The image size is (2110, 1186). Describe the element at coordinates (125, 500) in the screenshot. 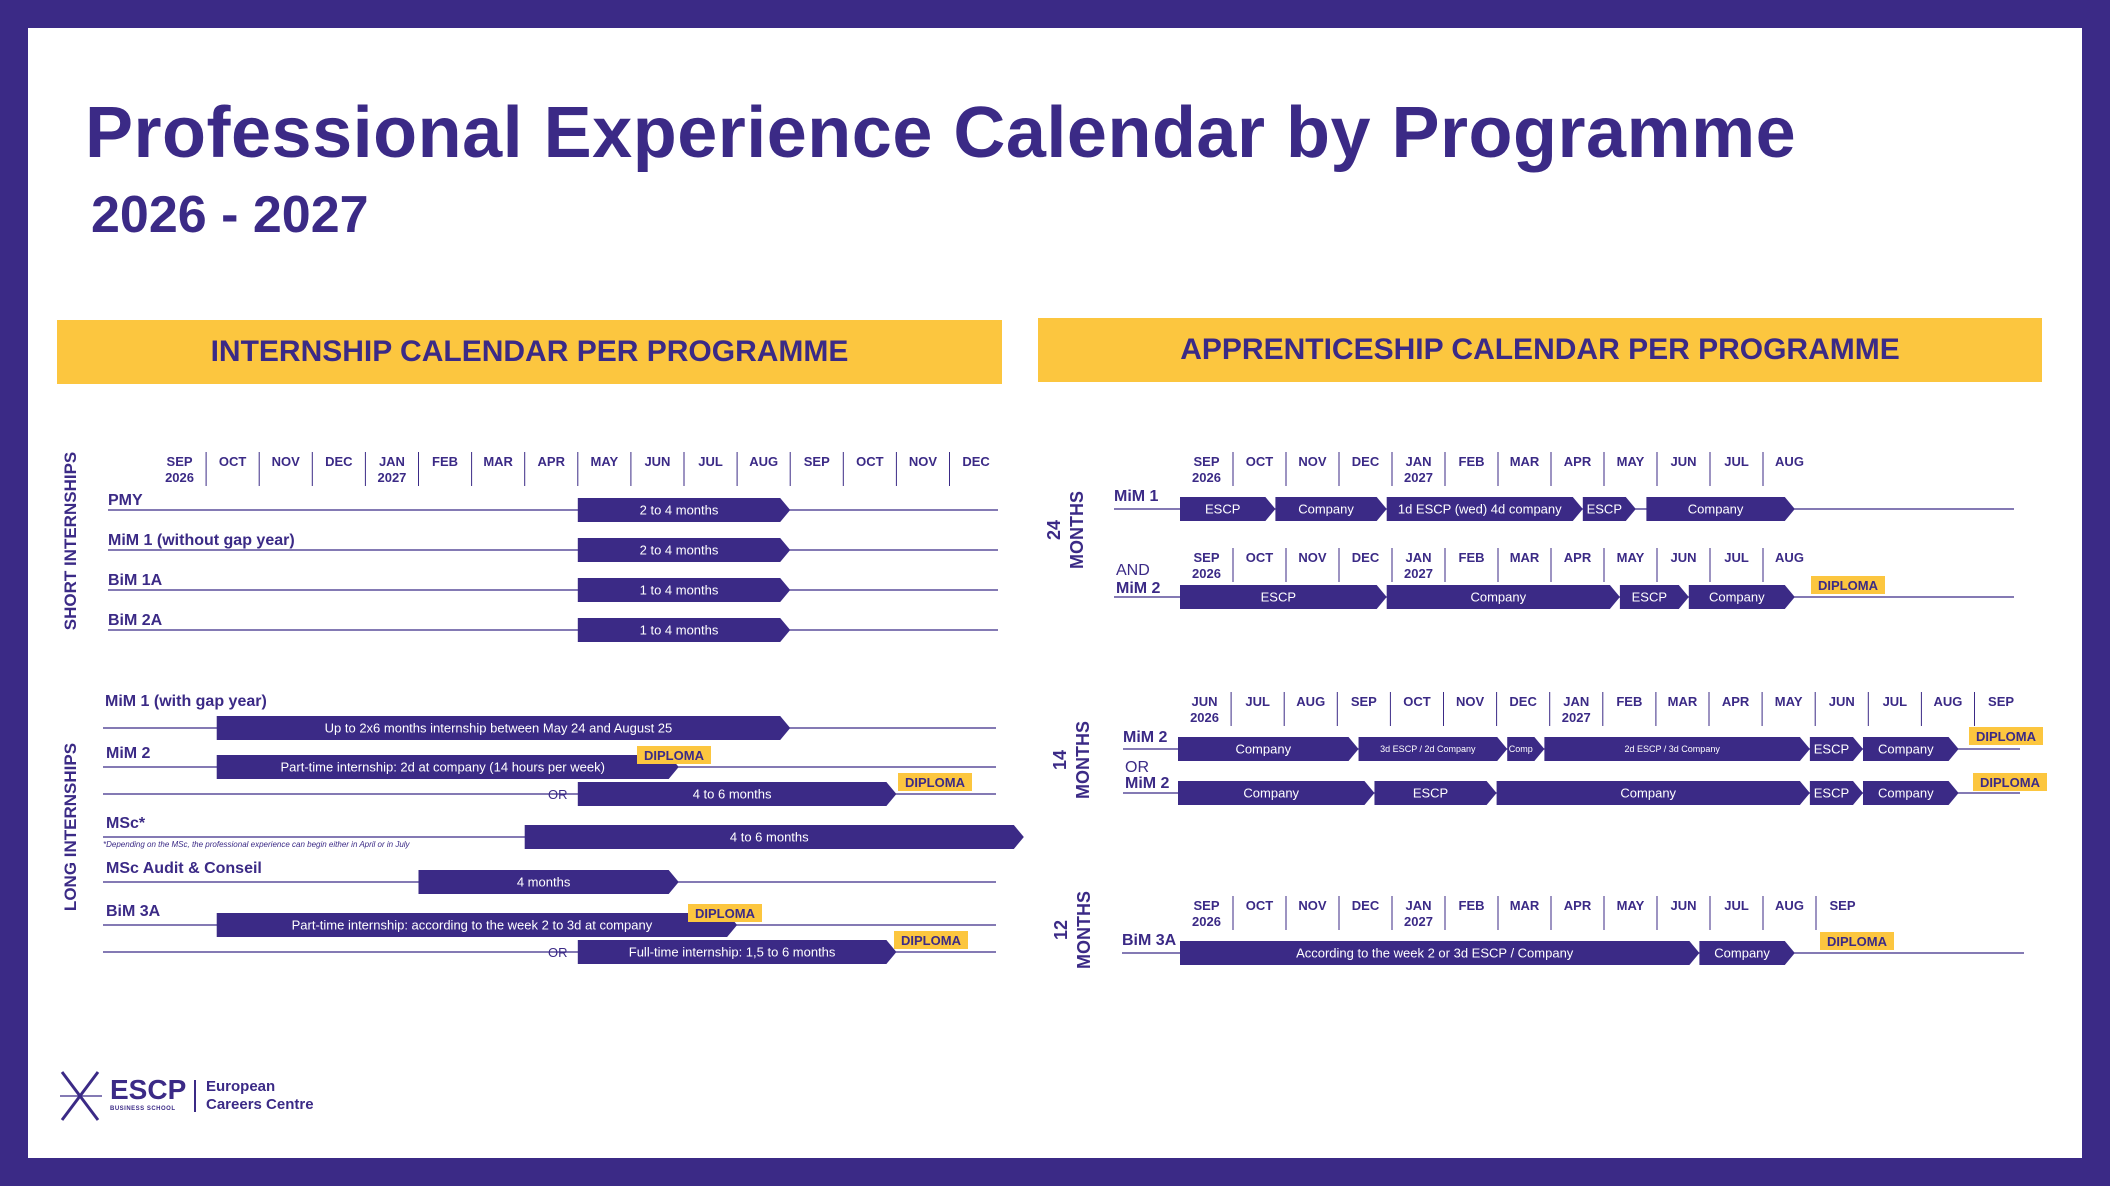

I see `short-row-name-0: PMY` at that location.